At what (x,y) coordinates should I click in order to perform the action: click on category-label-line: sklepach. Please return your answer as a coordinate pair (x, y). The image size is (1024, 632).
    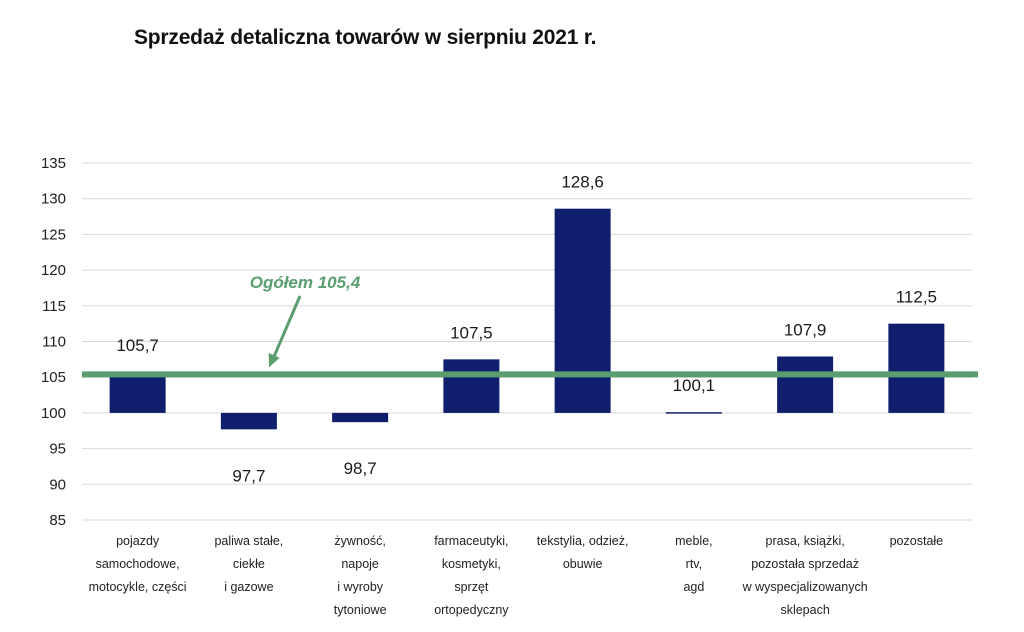
    Looking at the image, I should click on (804, 610).